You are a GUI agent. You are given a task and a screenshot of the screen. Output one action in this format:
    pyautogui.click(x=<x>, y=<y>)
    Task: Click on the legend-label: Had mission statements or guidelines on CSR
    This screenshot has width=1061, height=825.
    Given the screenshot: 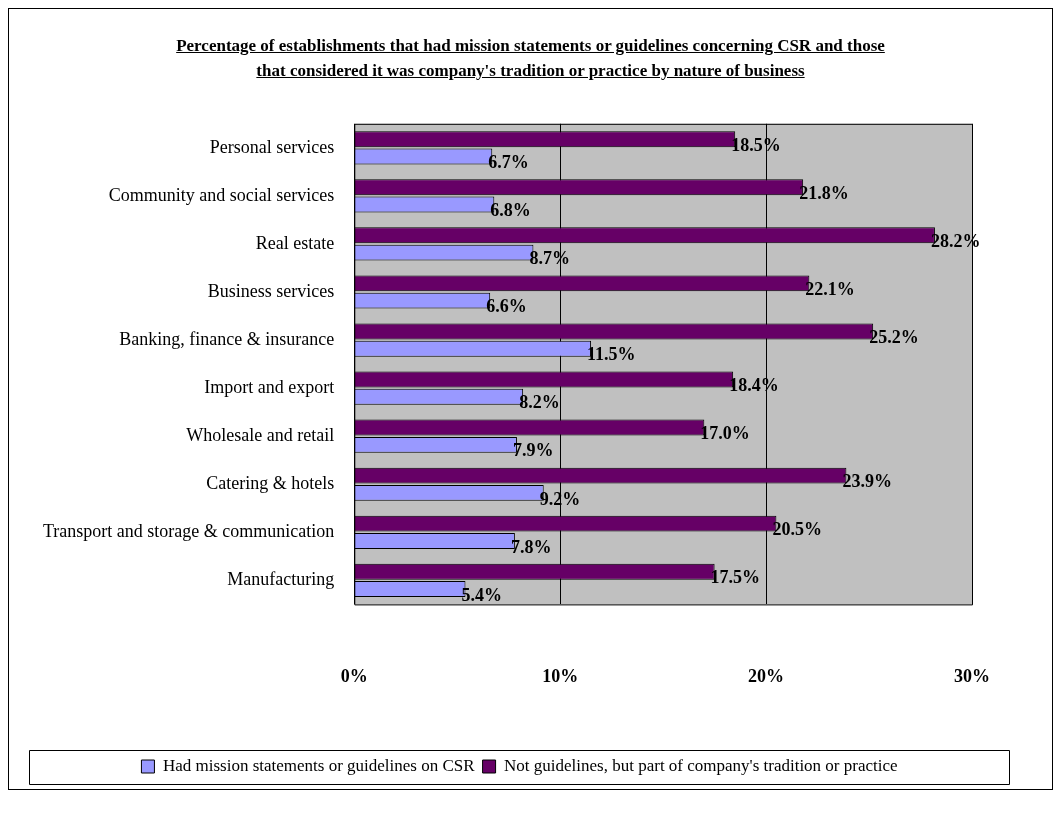 What is the action you would take?
    pyautogui.click(x=319, y=765)
    